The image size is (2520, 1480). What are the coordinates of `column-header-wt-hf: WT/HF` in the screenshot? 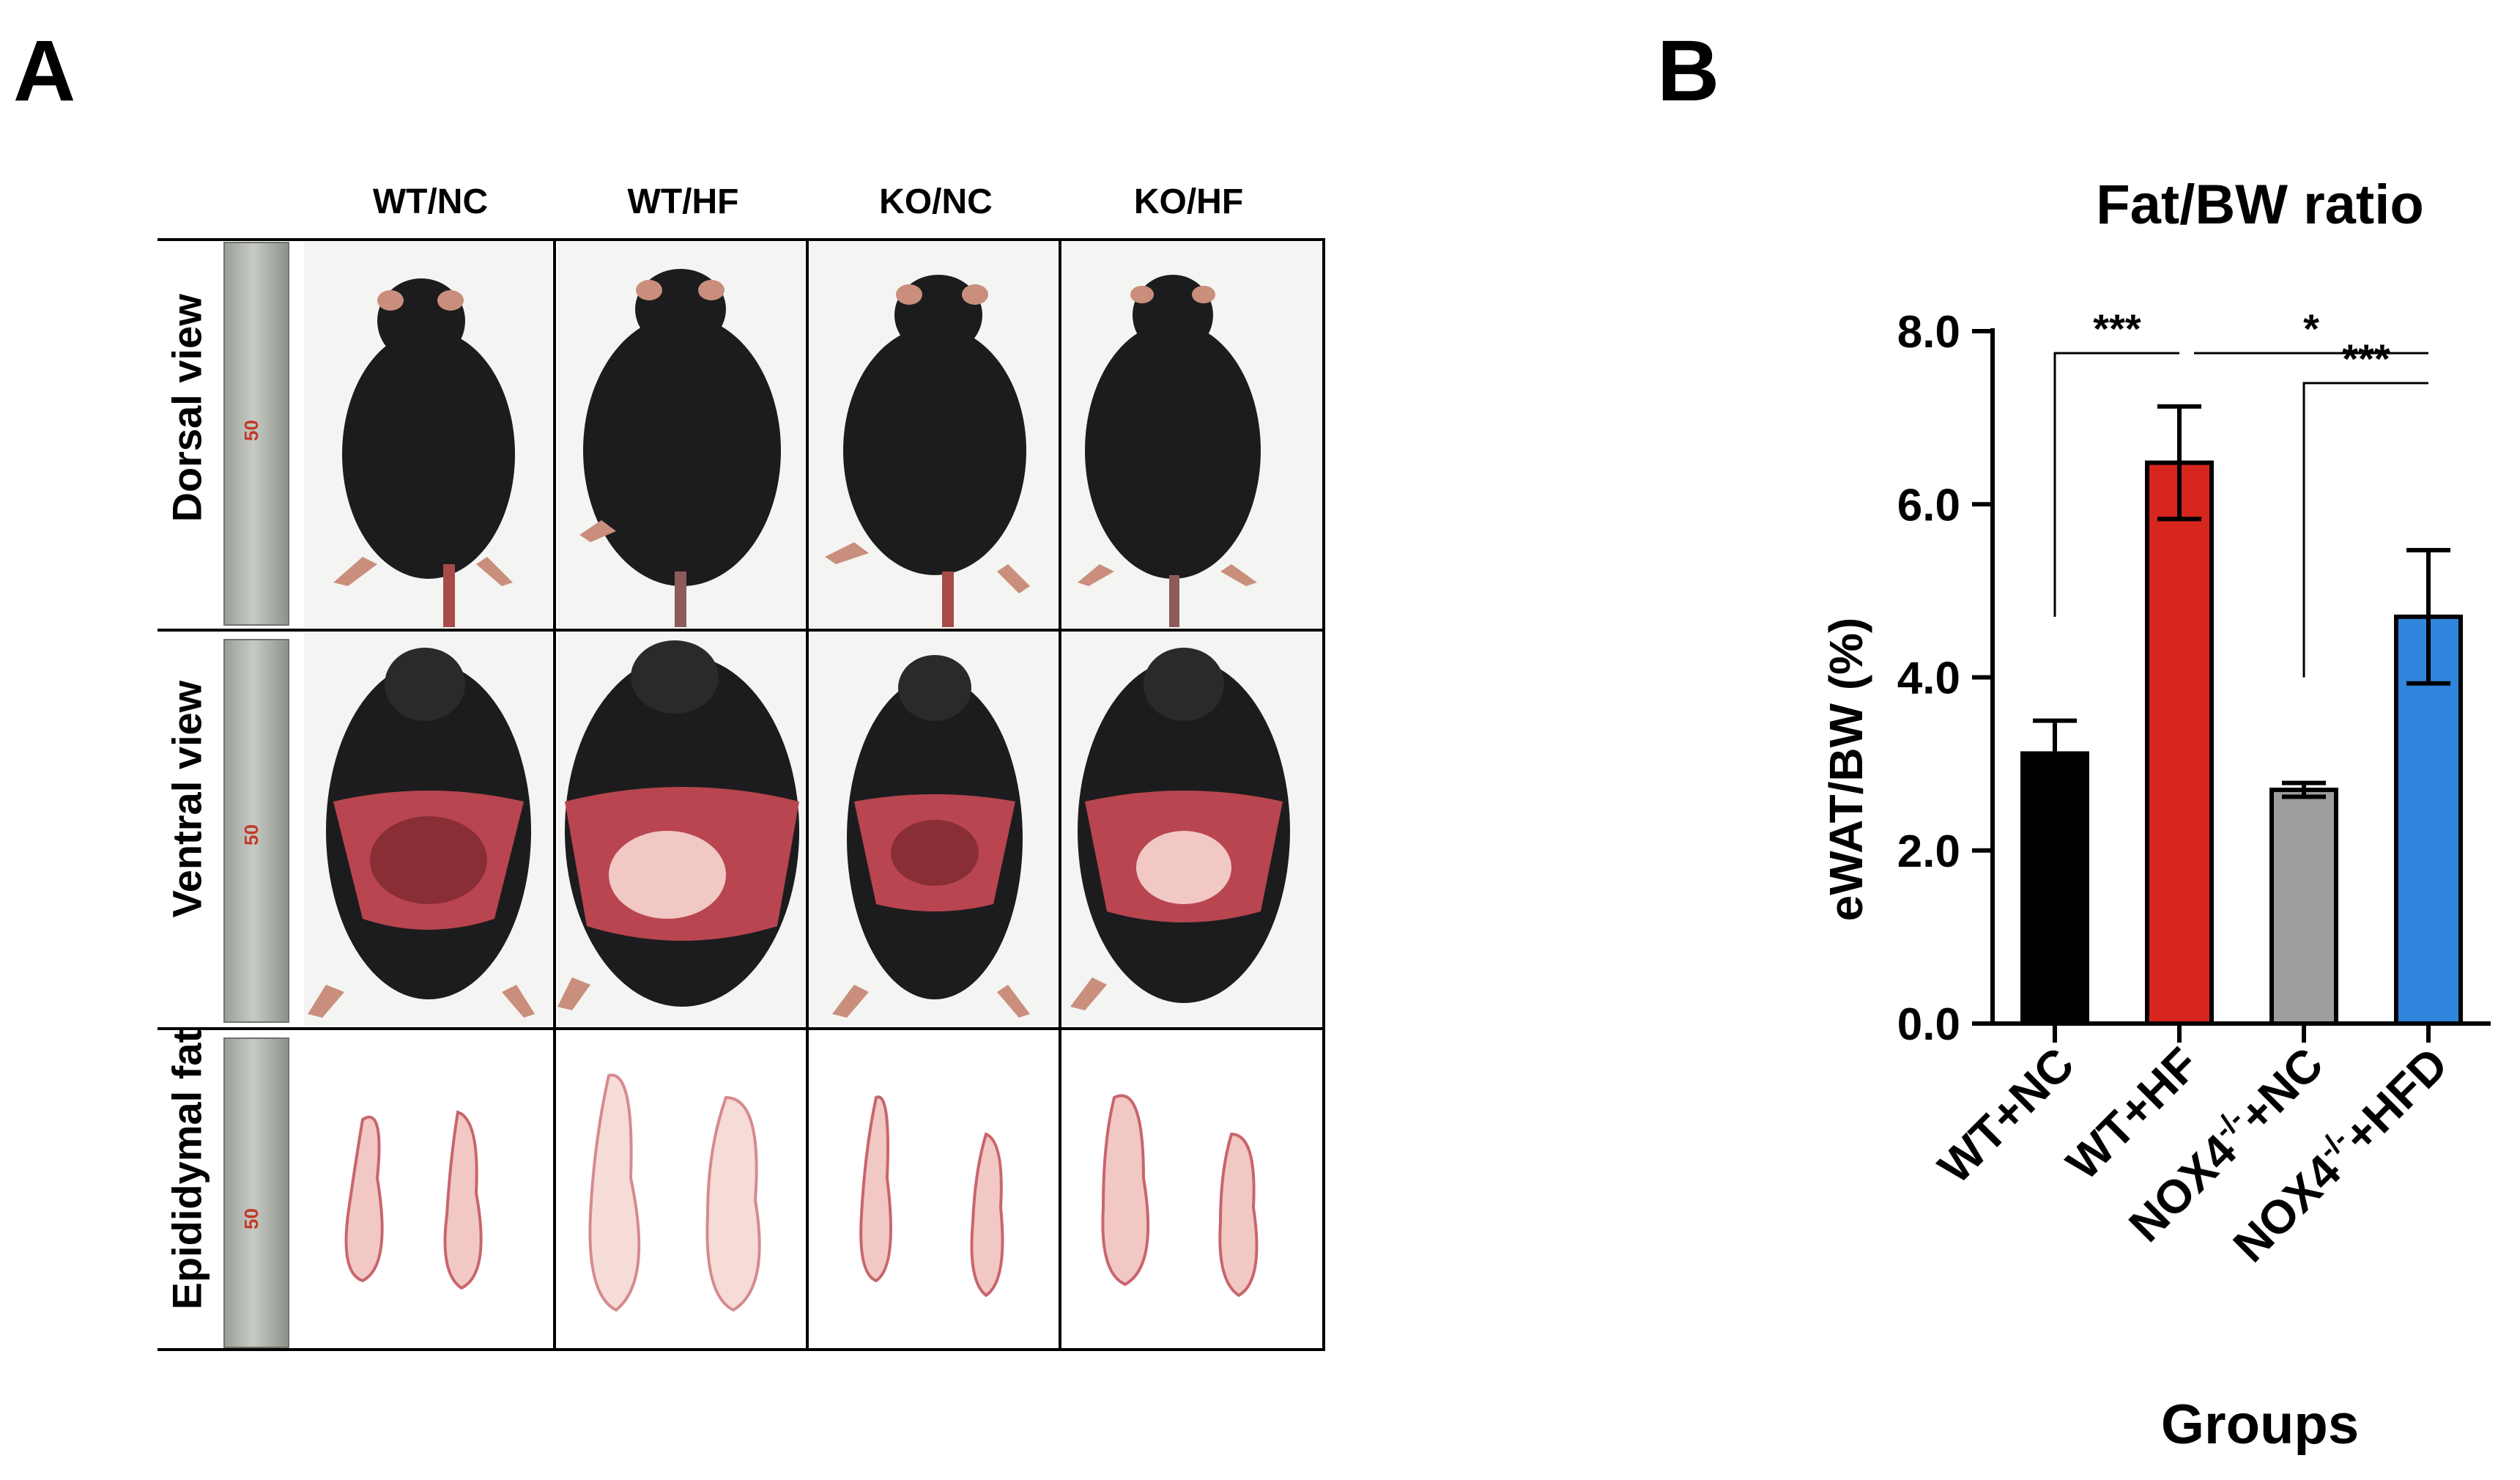 It's located at (683, 201).